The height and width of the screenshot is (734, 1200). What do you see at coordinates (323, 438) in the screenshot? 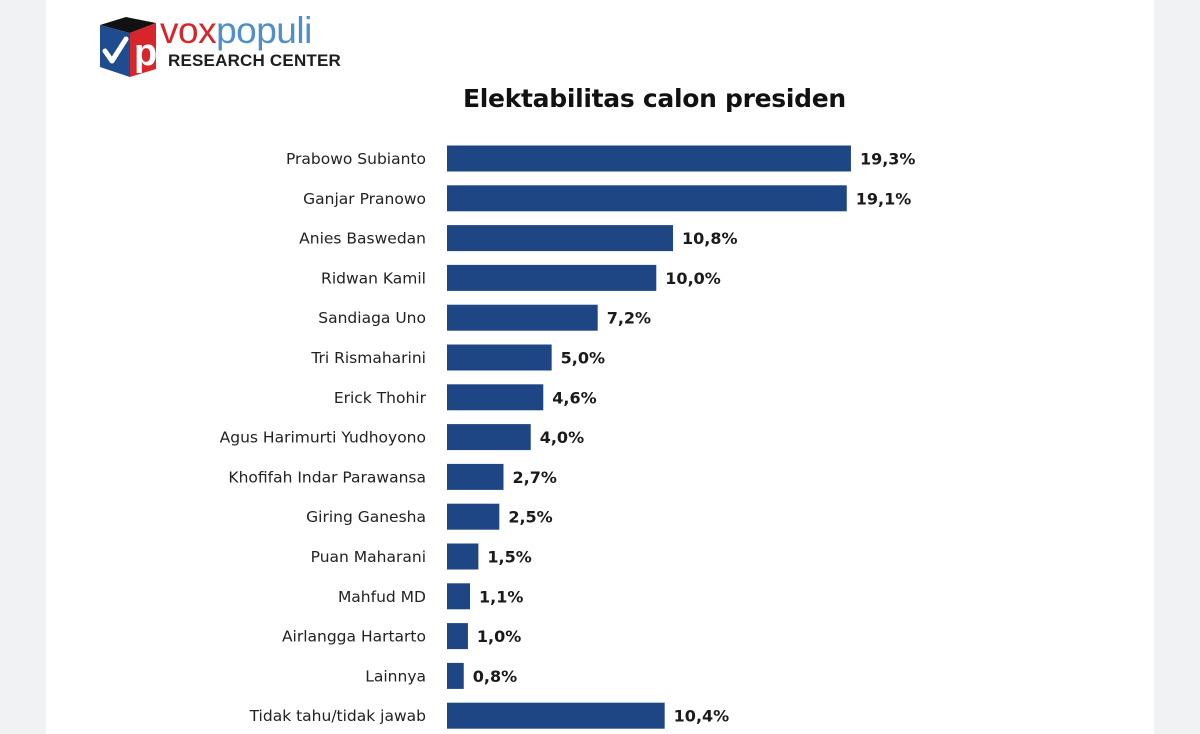
I see `category-label: Agus Harimurti Yudhoyono` at bounding box center [323, 438].